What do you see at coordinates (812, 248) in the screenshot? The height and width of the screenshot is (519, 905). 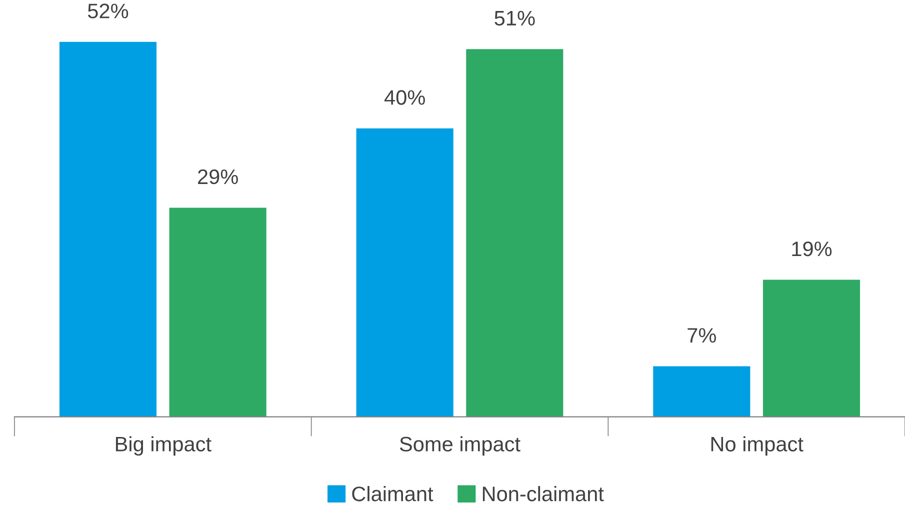 I see `data-label: 19%` at bounding box center [812, 248].